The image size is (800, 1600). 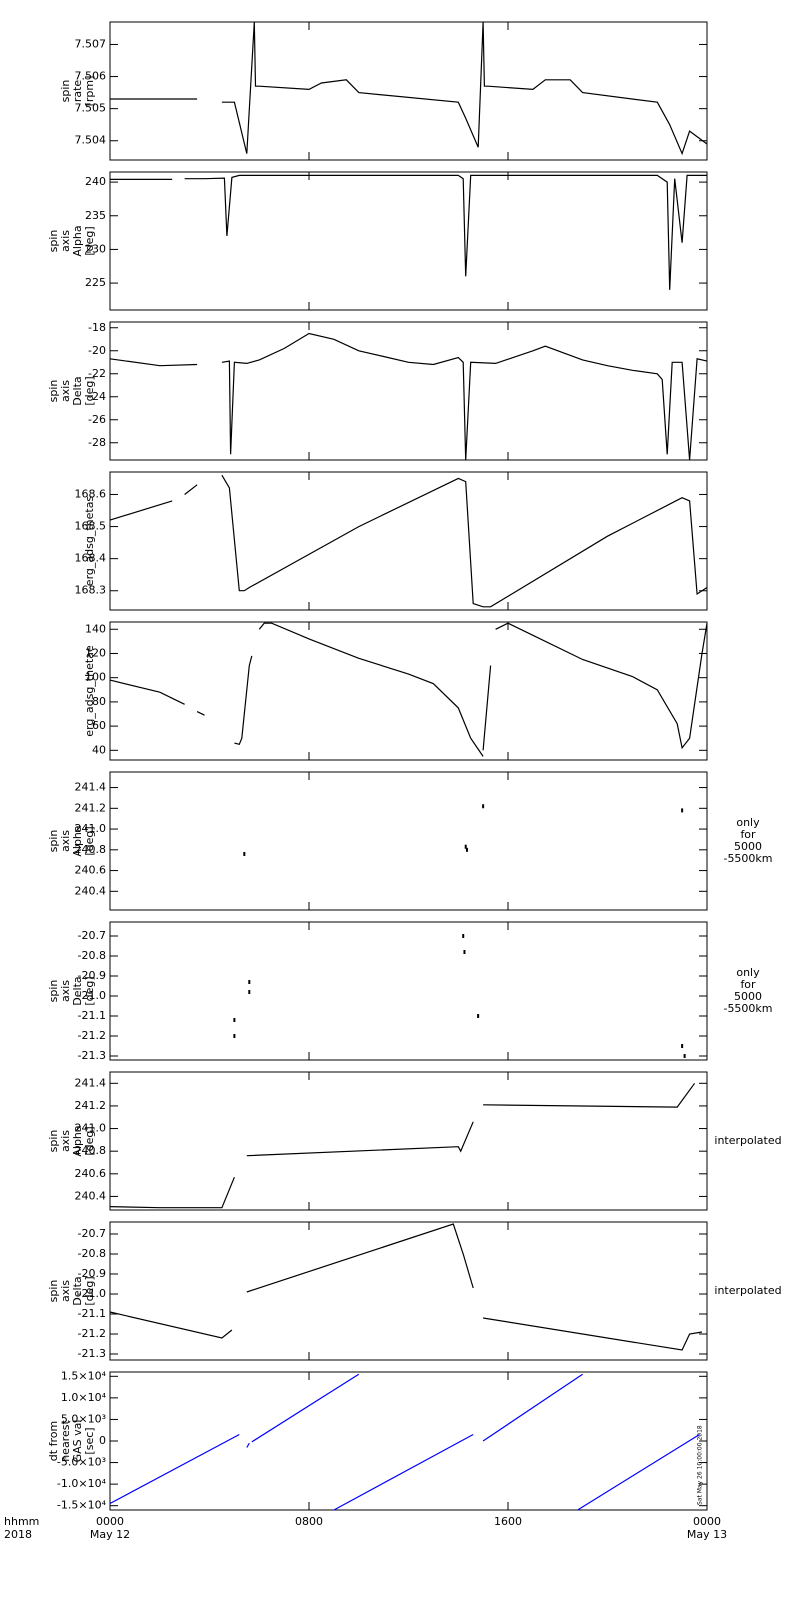 What do you see at coordinates (508, 1521) in the screenshot?
I see `x-tick-label: 1600` at bounding box center [508, 1521].